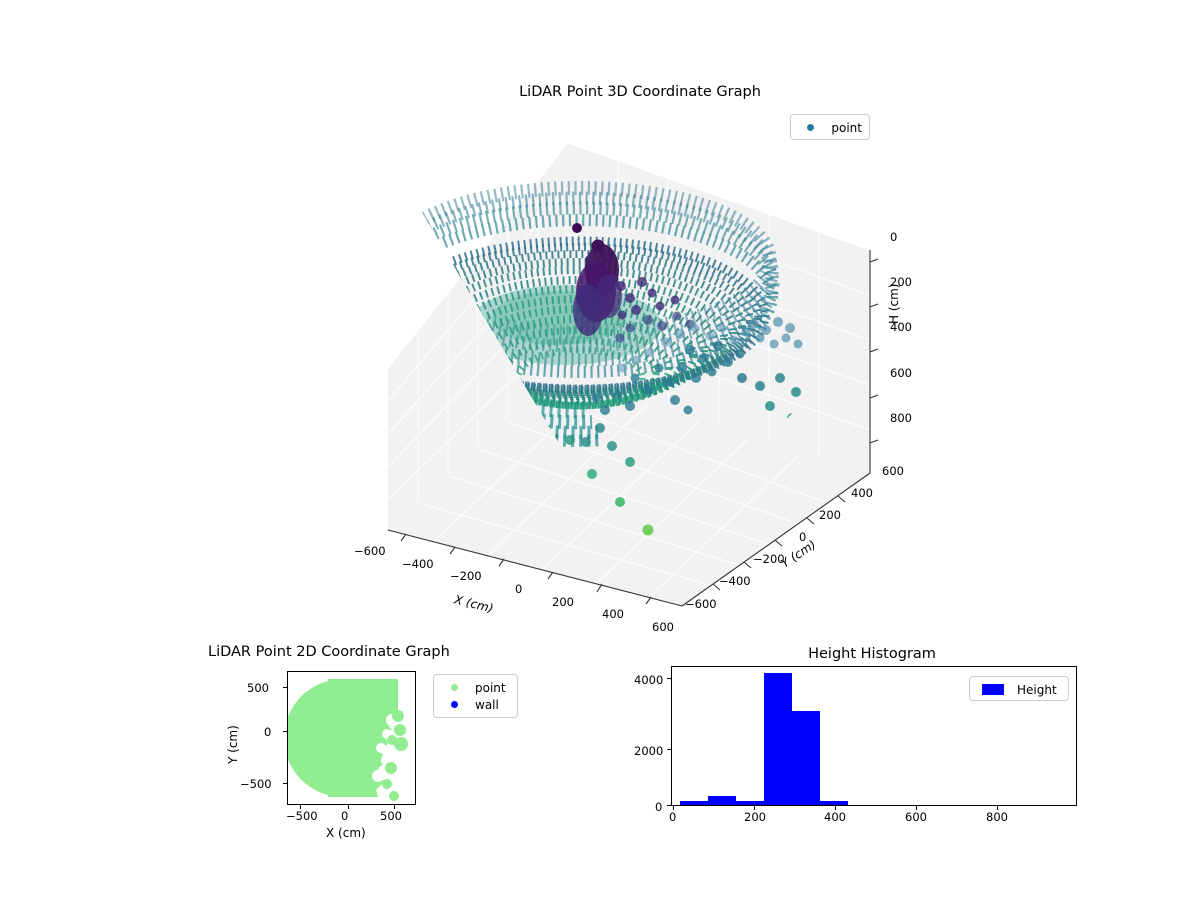 This screenshot has height=900, width=1200. I want to click on legend-histogram: Height, so click(1019, 688).